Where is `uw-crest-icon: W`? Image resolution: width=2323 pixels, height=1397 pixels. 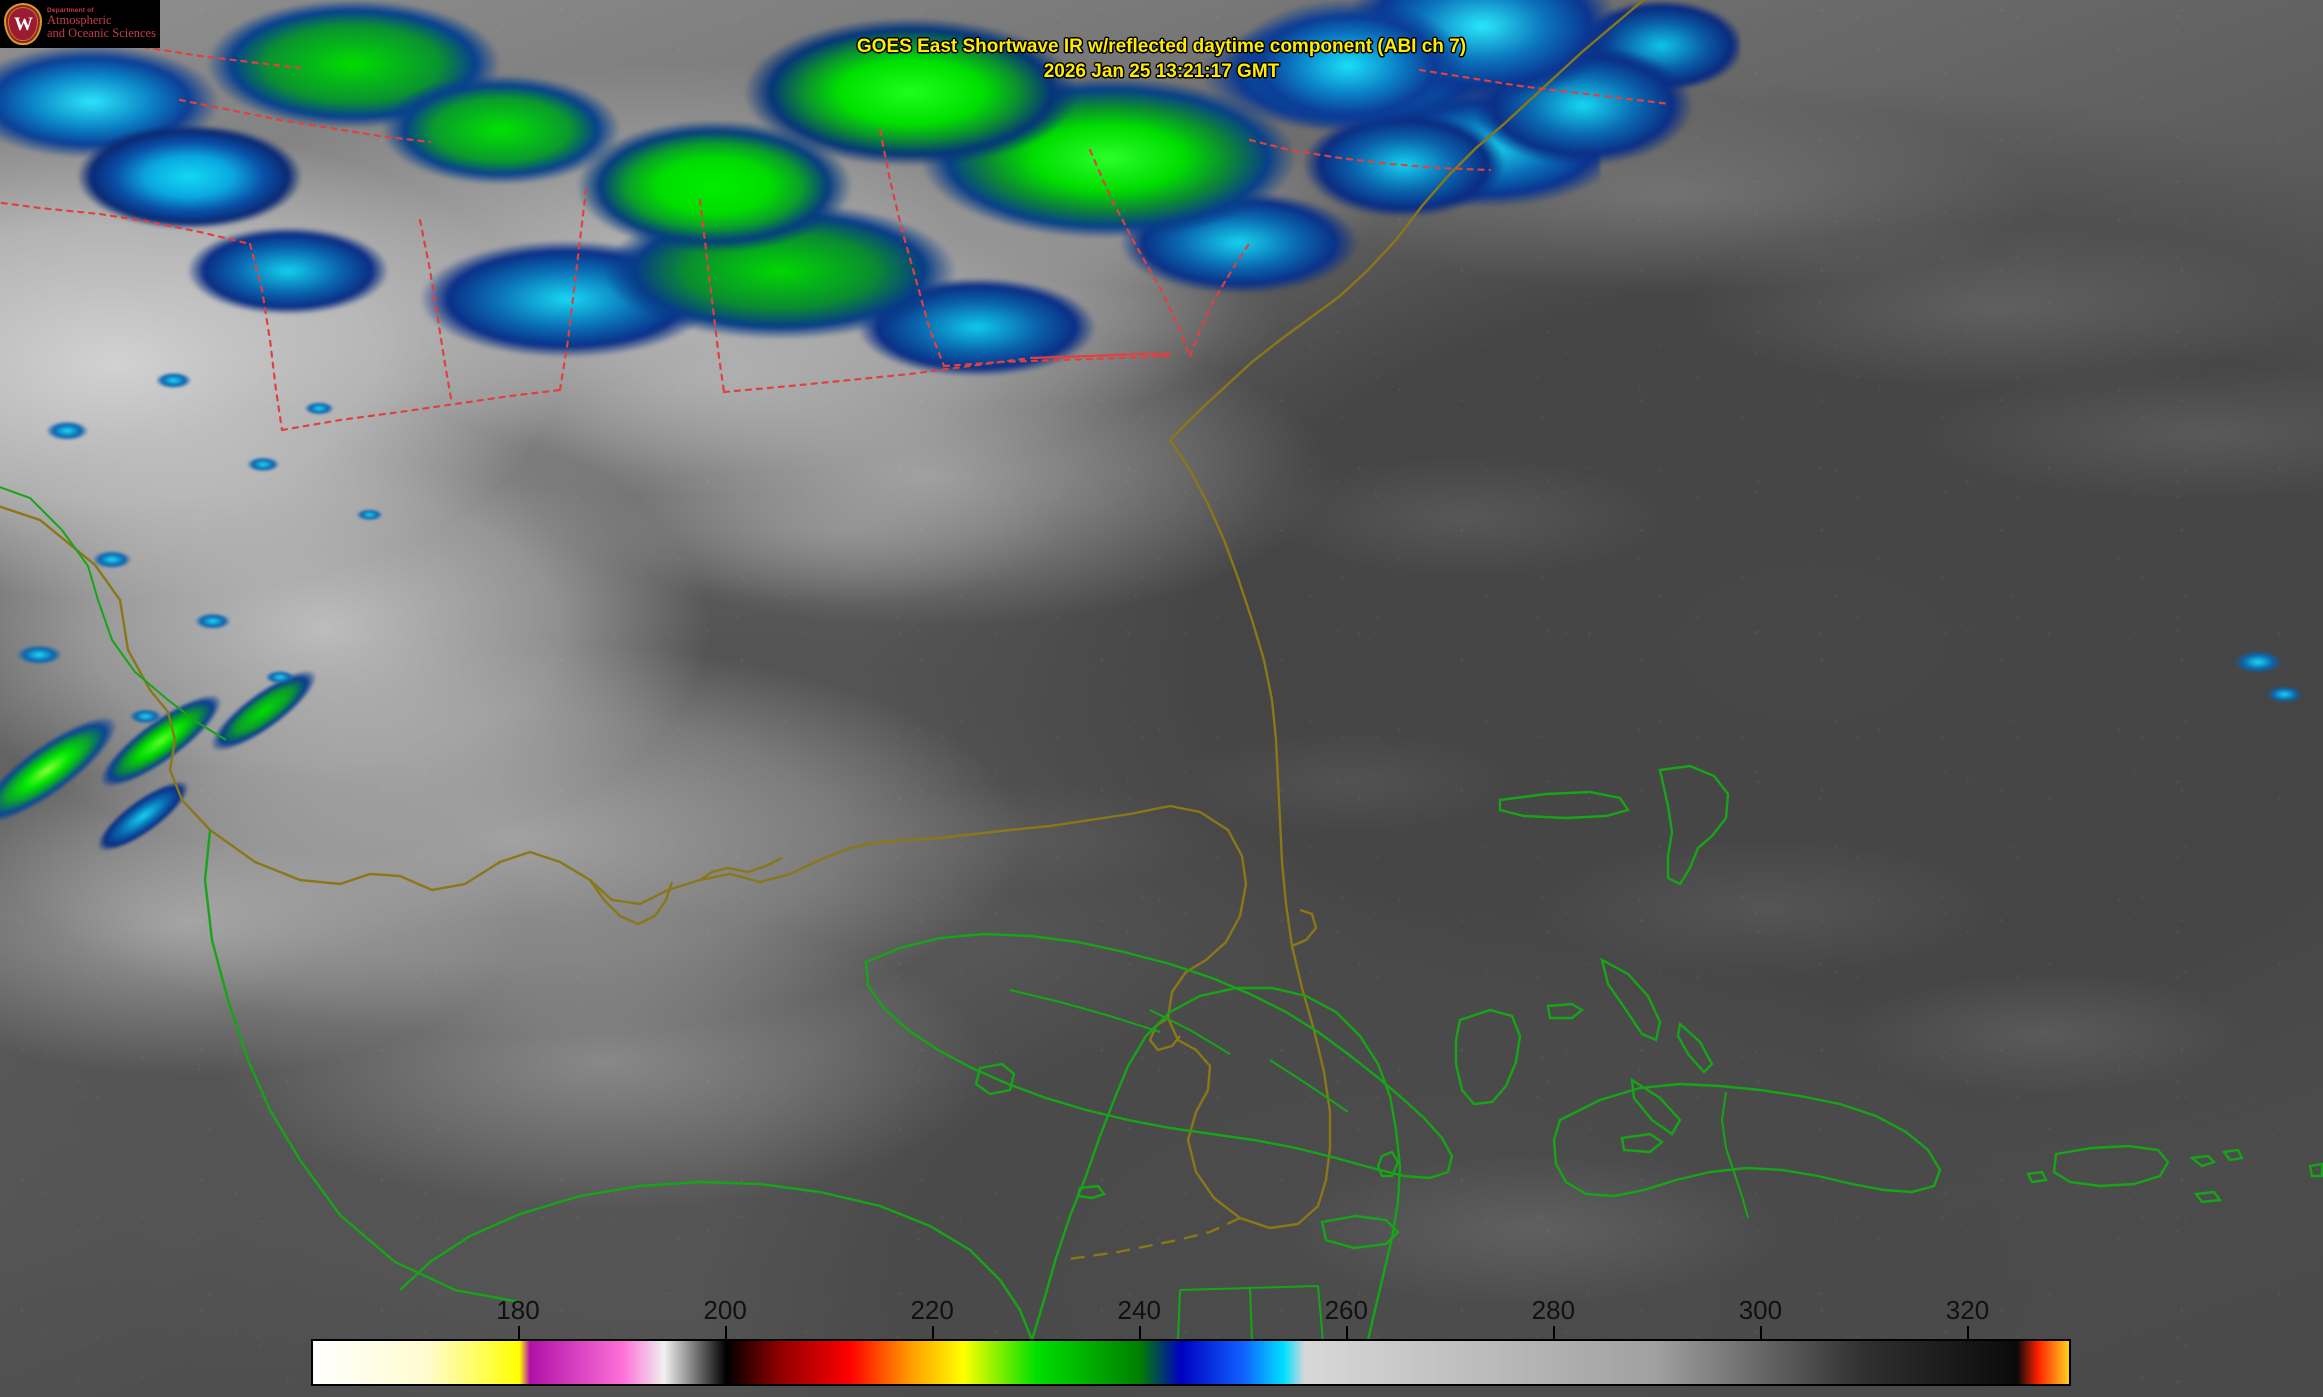 uw-crest-icon: W is located at coordinates (23, 24).